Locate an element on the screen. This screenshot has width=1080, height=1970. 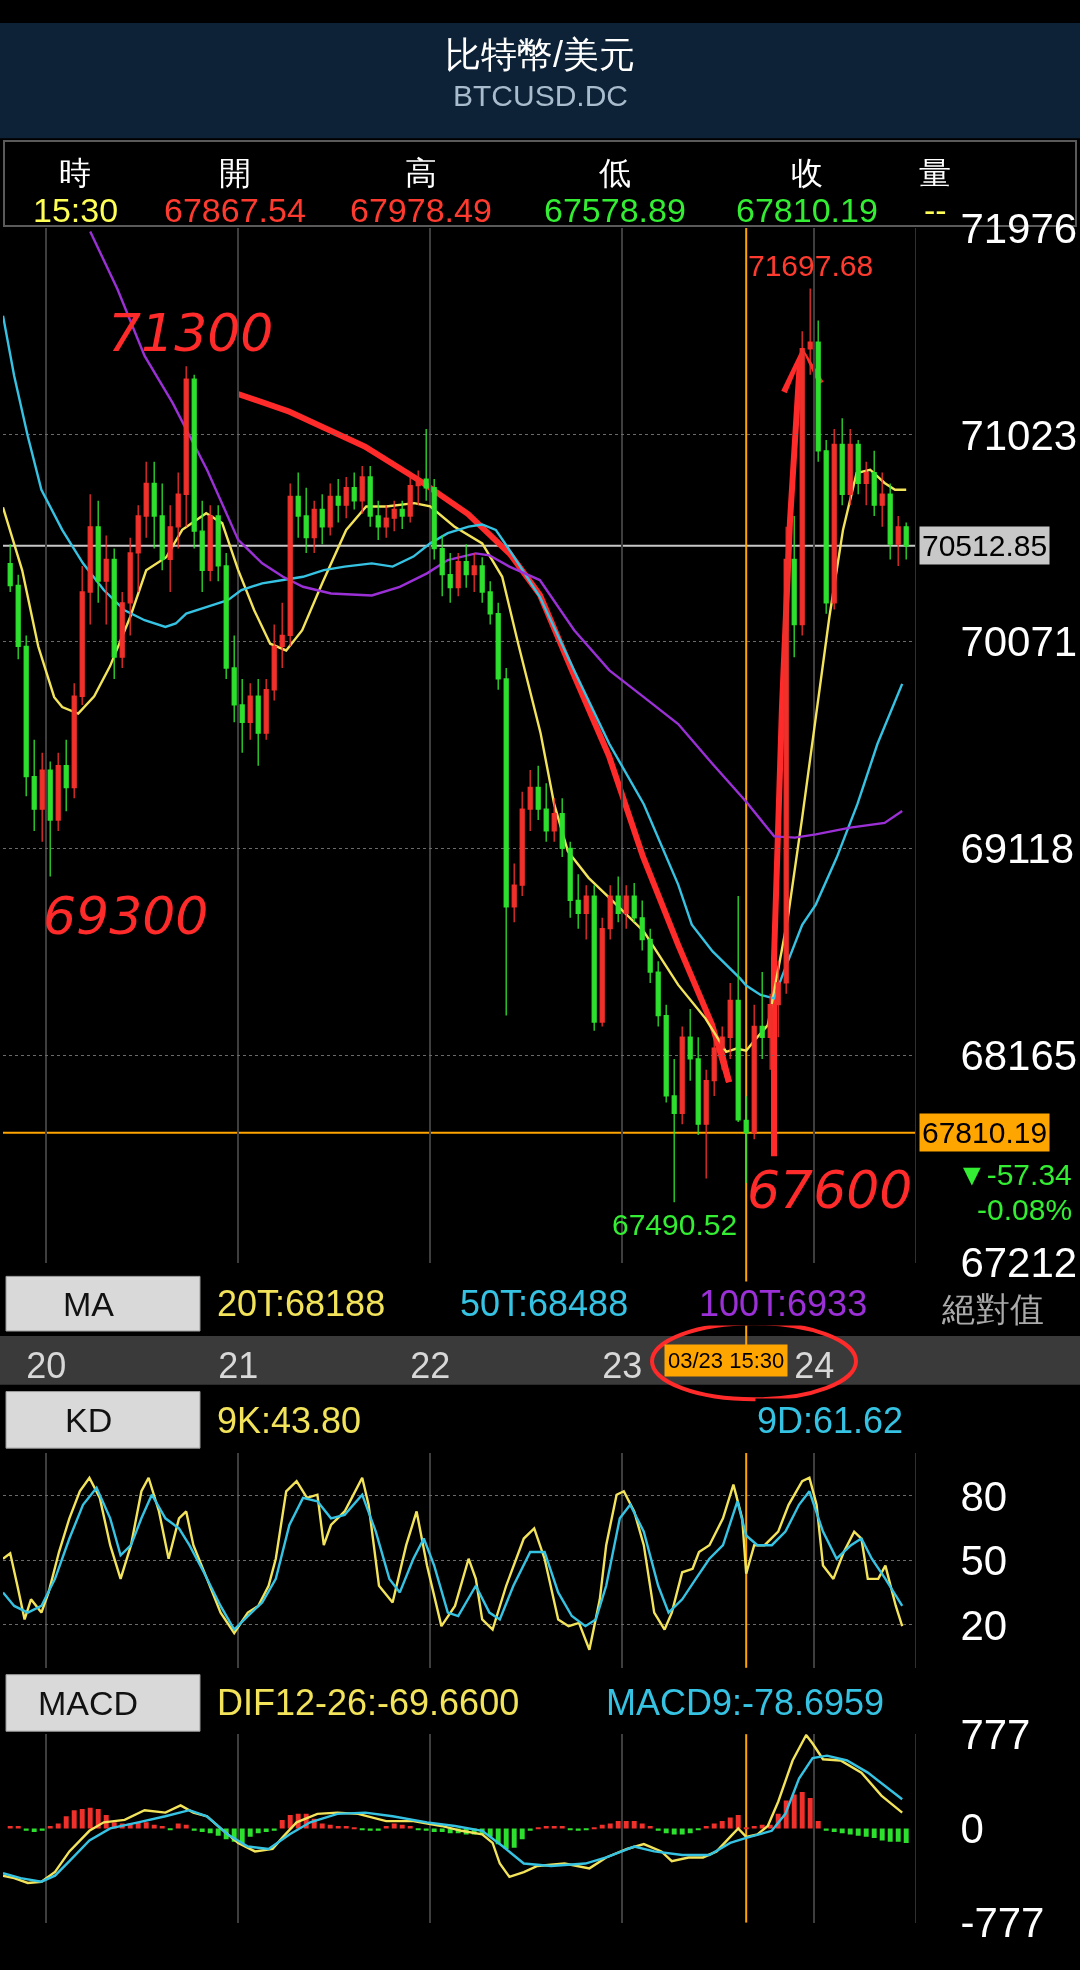
y-tick-label: 0 is located at coordinates (972, 1829).